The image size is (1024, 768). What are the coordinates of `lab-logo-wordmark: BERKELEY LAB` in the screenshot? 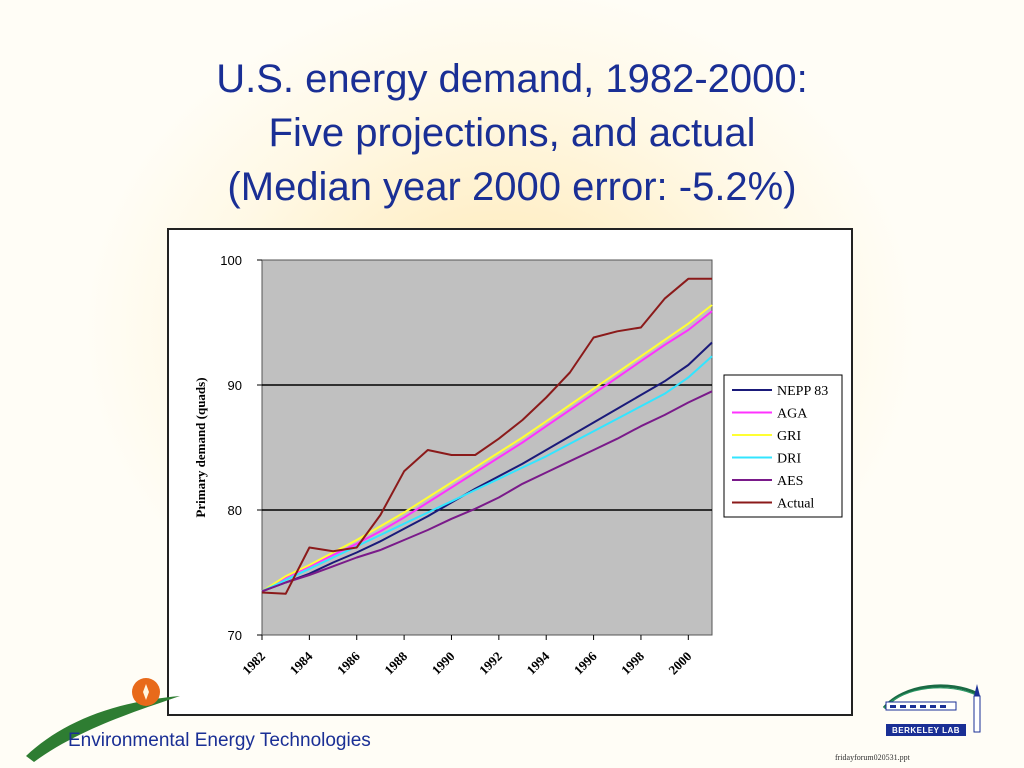 It's located at (926, 730).